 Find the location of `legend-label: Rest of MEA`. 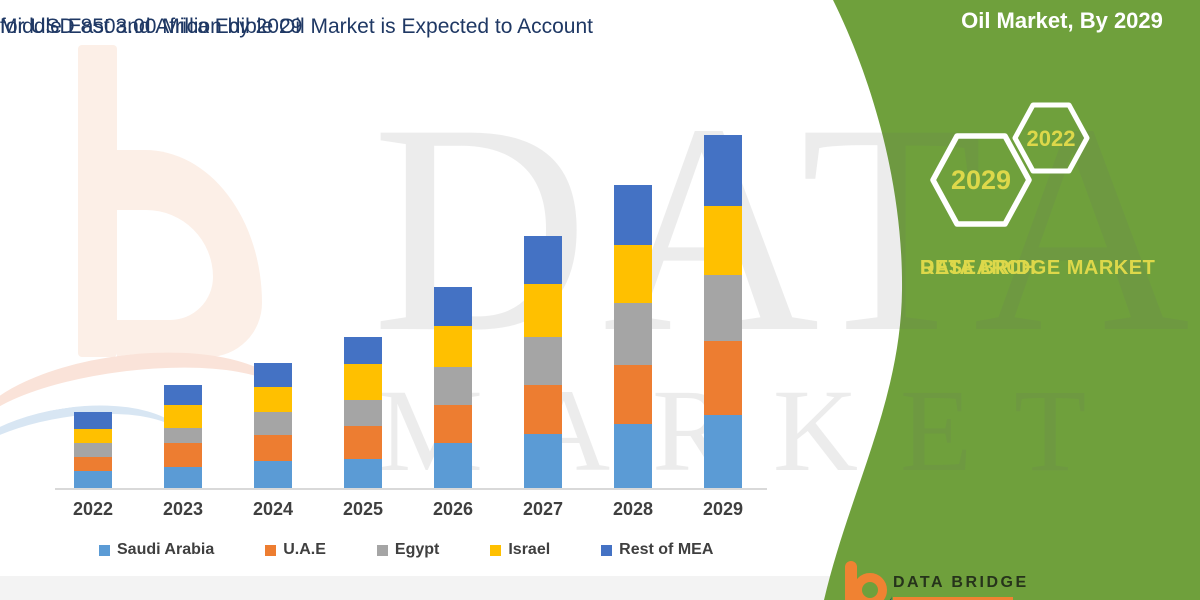

legend-label: Rest of MEA is located at coordinates (666, 549).